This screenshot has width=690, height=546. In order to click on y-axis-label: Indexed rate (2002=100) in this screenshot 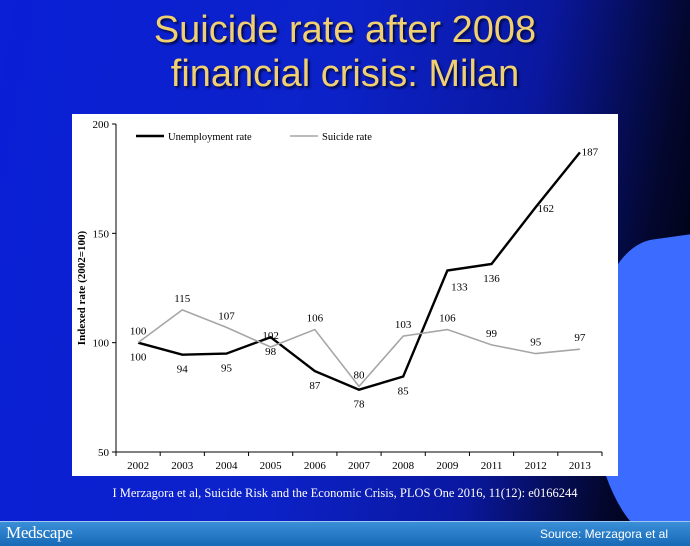, I will do `click(82, 287)`.